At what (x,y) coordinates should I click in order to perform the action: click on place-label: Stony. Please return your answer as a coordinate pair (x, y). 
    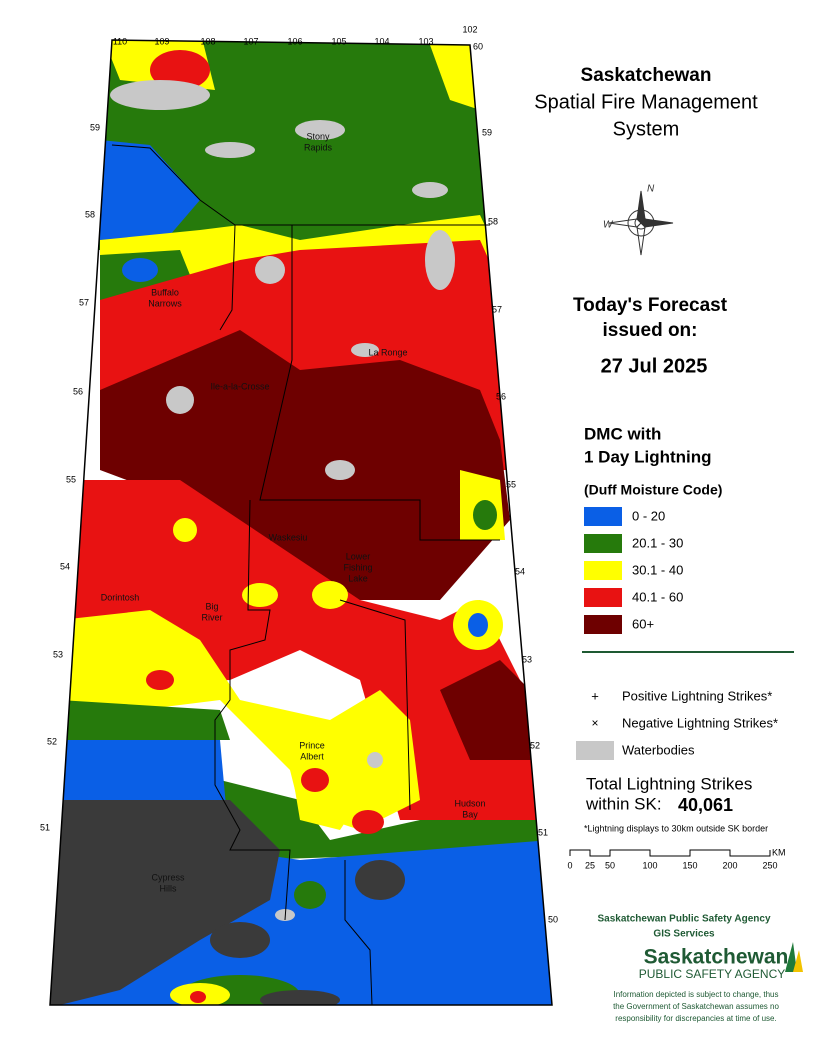
    Looking at the image, I should click on (318, 136).